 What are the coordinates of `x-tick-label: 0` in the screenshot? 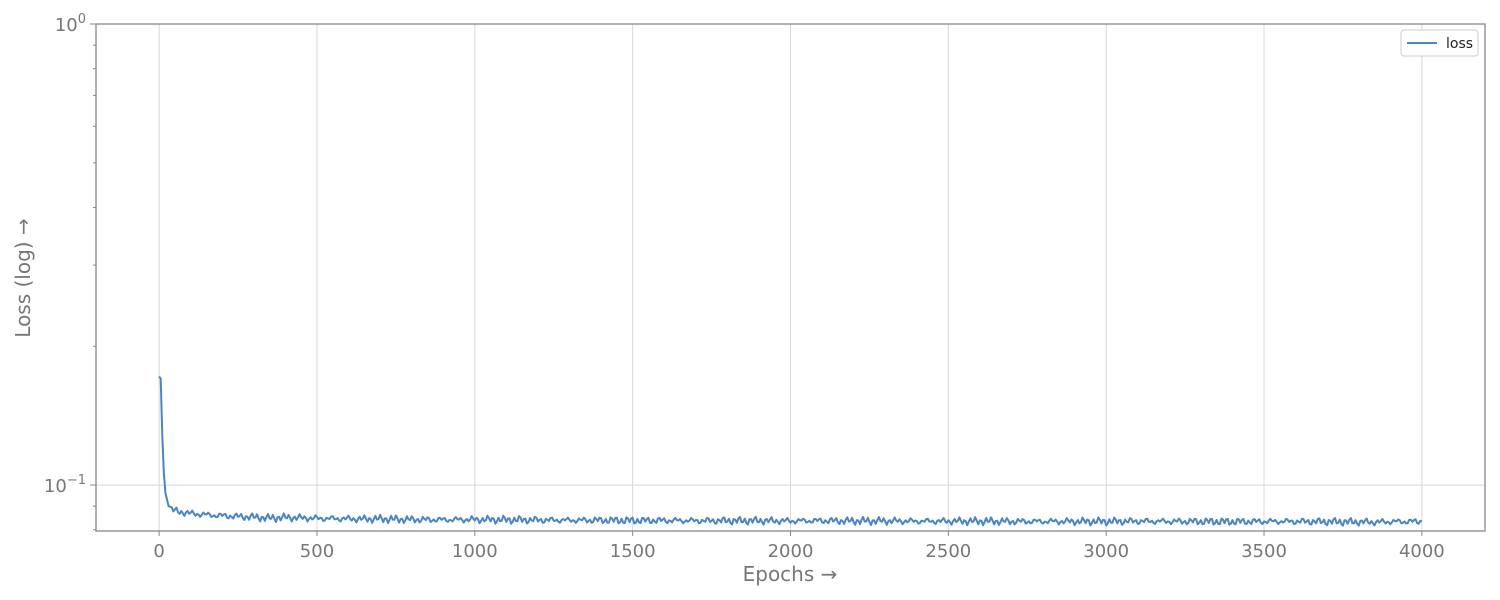 It's located at (158, 551).